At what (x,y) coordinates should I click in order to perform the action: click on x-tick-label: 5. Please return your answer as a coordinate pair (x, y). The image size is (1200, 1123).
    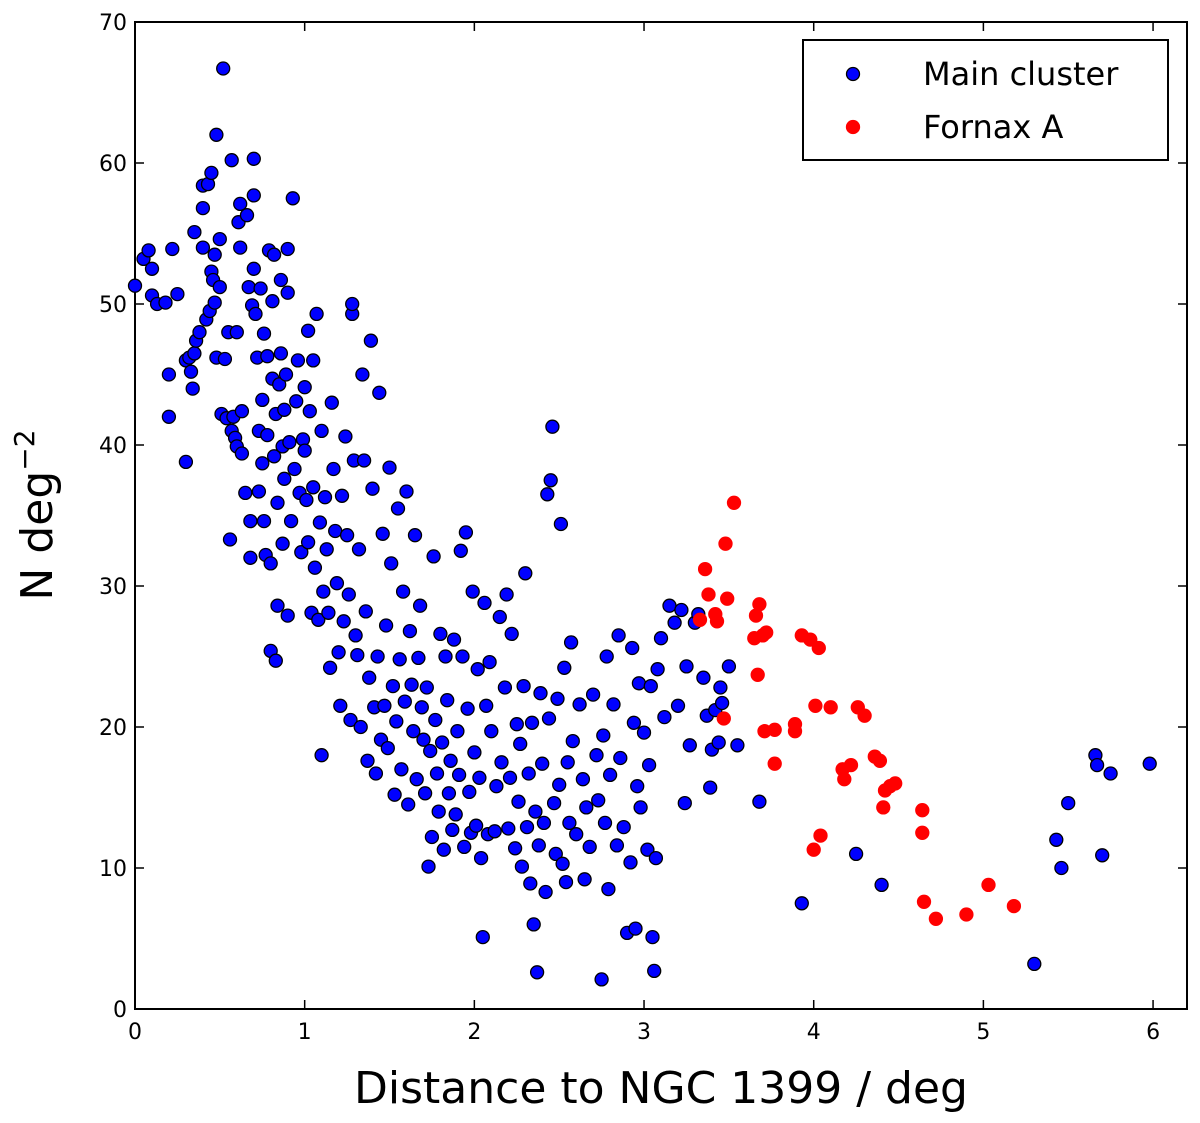
    Looking at the image, I should click on (983, 1032).